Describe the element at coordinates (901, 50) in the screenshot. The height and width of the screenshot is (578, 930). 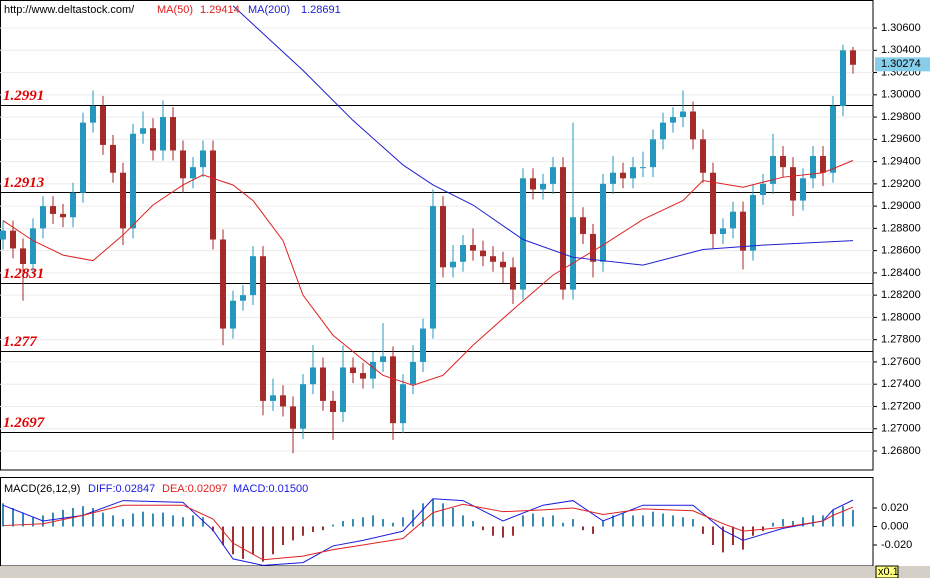
I see `y-tick-label: 1.30400` at that location.